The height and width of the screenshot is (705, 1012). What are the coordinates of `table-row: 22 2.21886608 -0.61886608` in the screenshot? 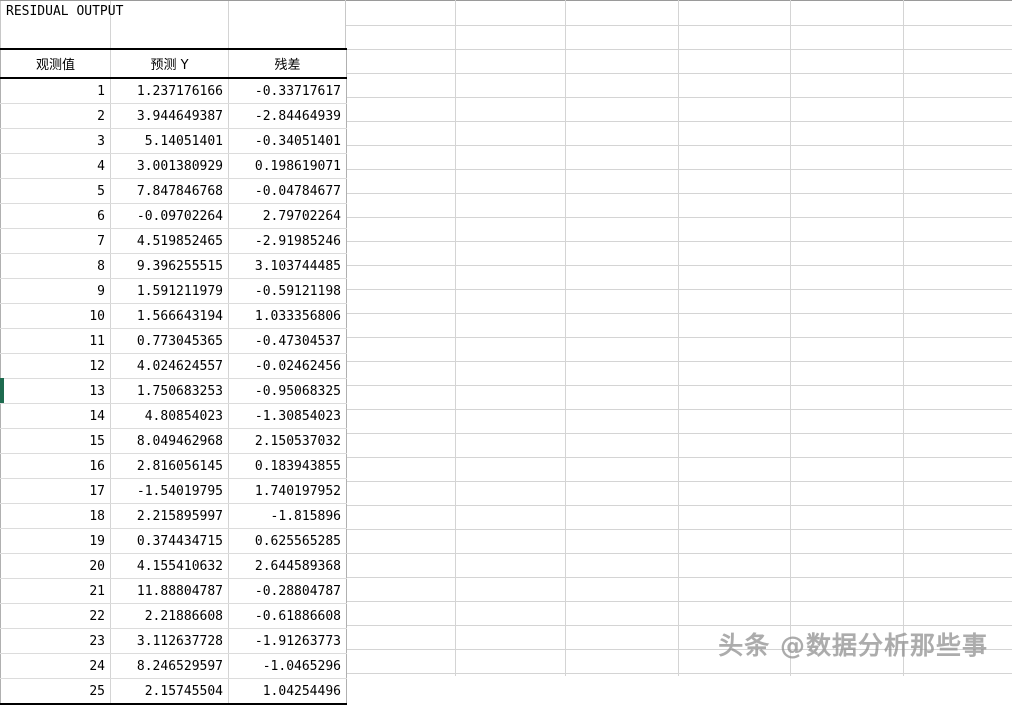 It's located at (173, 616).